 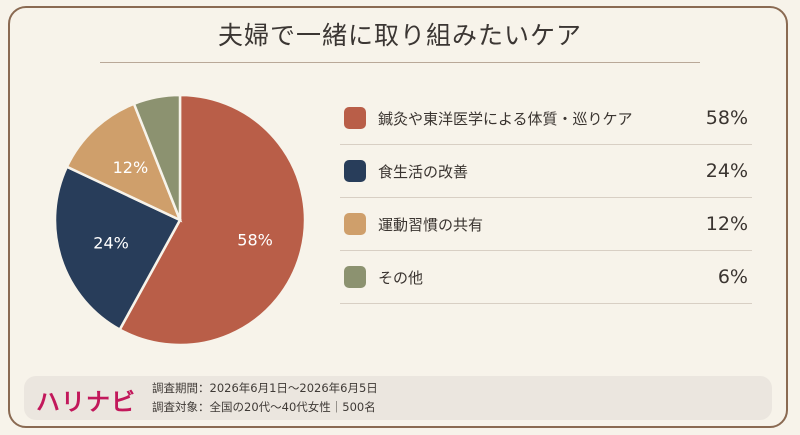 What do you see at coordinates (265, 388) in the screenshot?
I see `survey-period: 調査期間：2026年6月1日〜2026年6月5日` at bounding box center [265, 388].